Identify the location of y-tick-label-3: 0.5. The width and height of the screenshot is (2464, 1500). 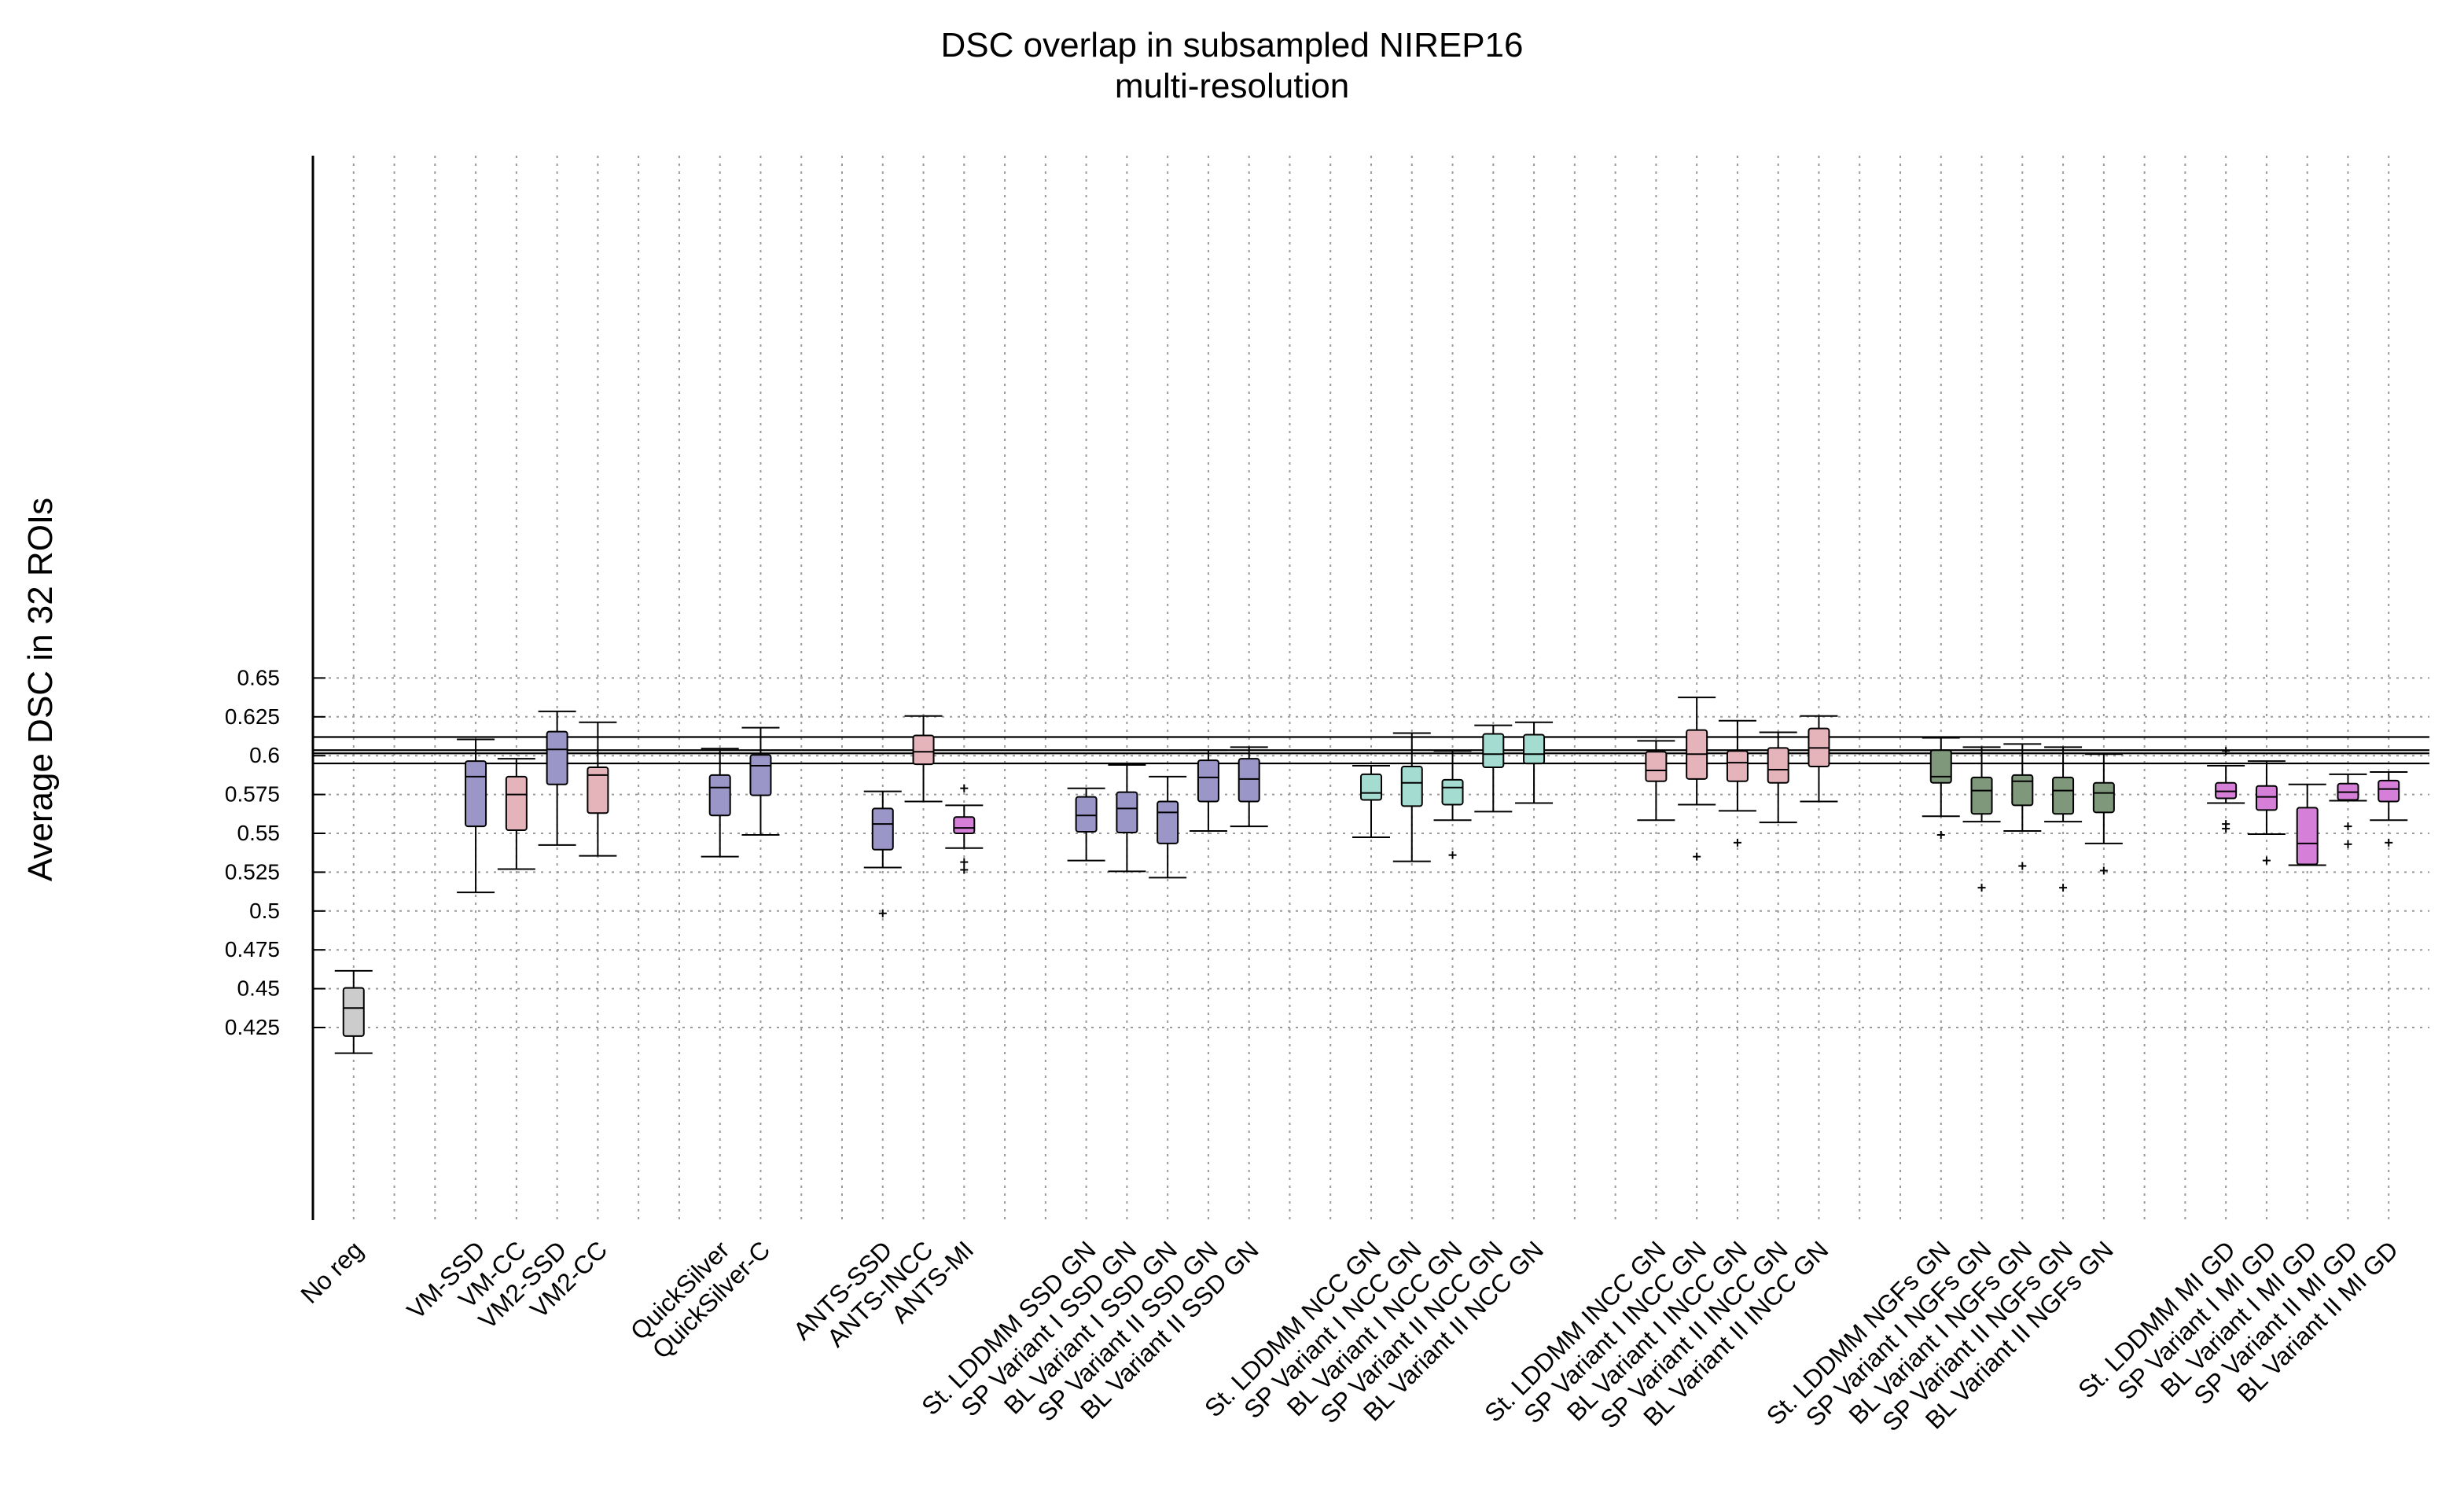
(264, 911).